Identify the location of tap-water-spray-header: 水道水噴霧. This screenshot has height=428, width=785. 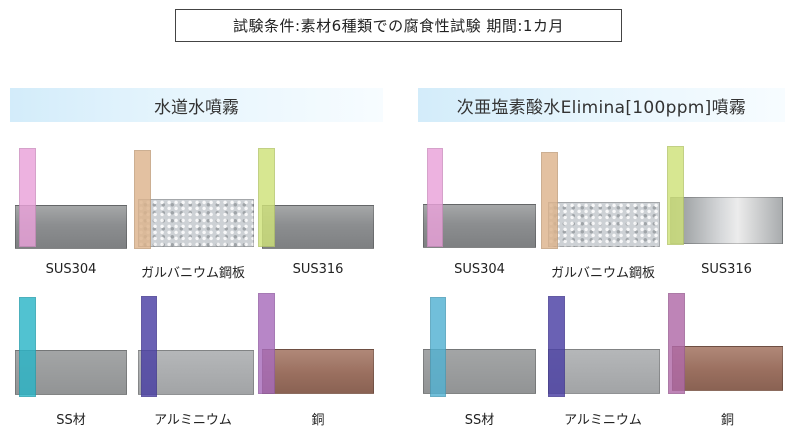
(196, 105).